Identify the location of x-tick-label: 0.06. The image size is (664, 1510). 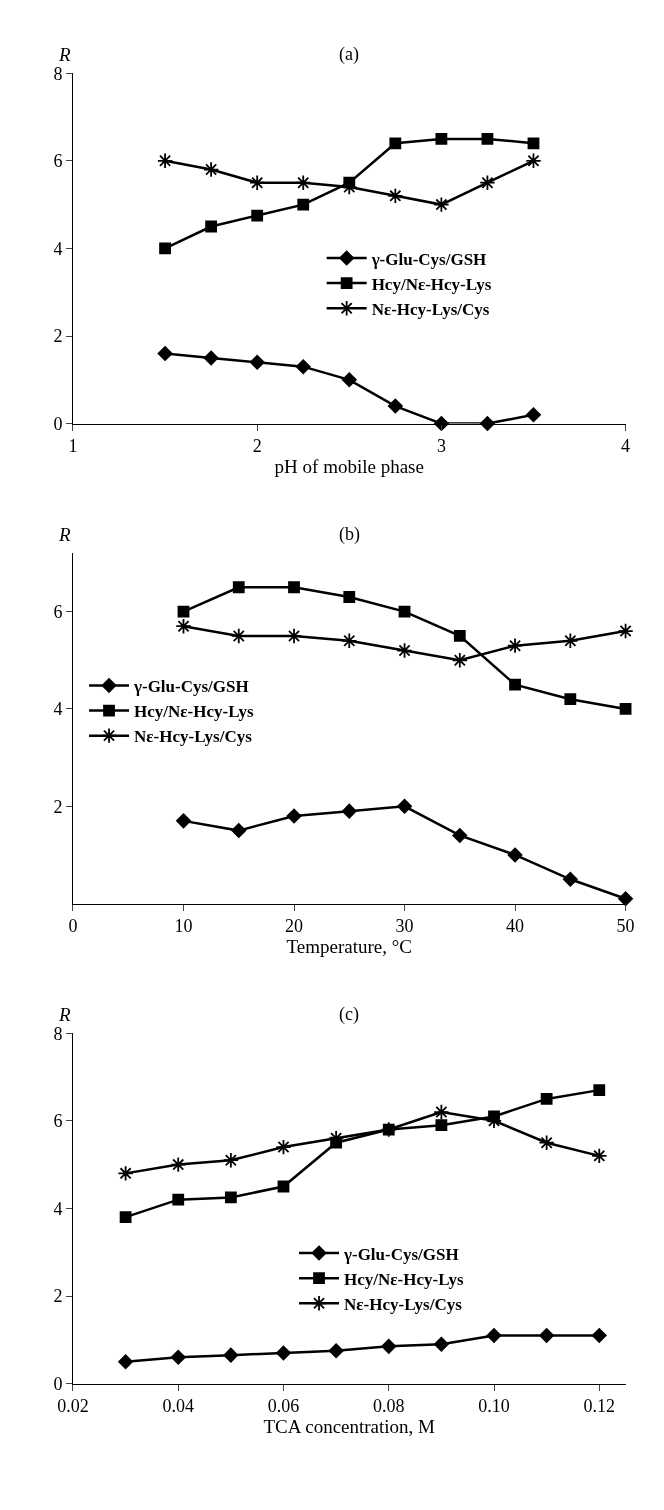
(283, 1406).